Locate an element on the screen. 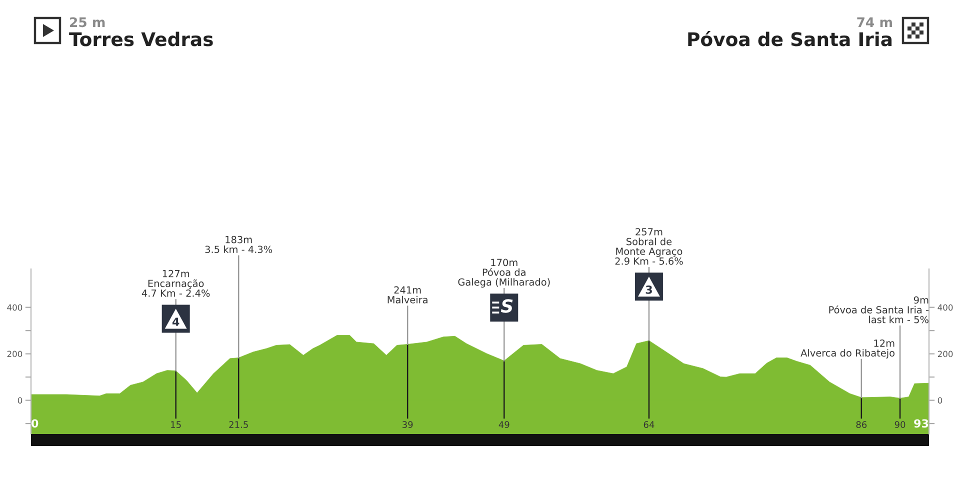  ref-line-label: 127m Encarnação 4.7 Km - 2.4% is located at coordinates (176, 283).